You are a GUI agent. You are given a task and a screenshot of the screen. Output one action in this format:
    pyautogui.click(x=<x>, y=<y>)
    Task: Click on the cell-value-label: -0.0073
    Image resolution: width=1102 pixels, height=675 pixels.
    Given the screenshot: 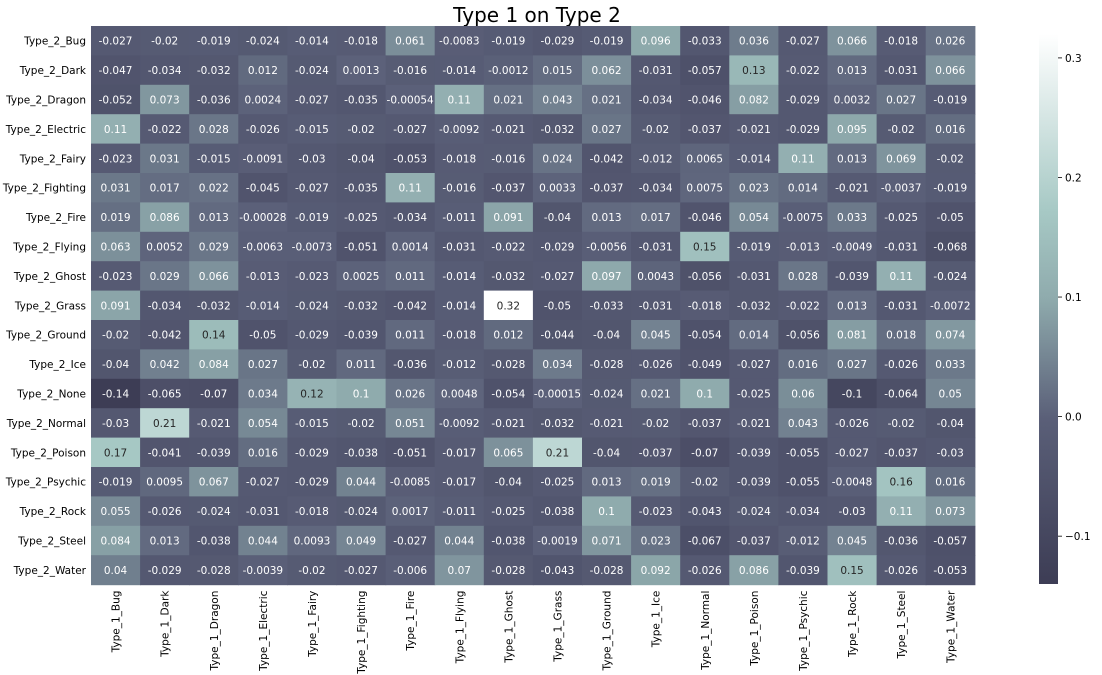 What is the action you would take?
    pyautogui.click(x=312, y=248)
    